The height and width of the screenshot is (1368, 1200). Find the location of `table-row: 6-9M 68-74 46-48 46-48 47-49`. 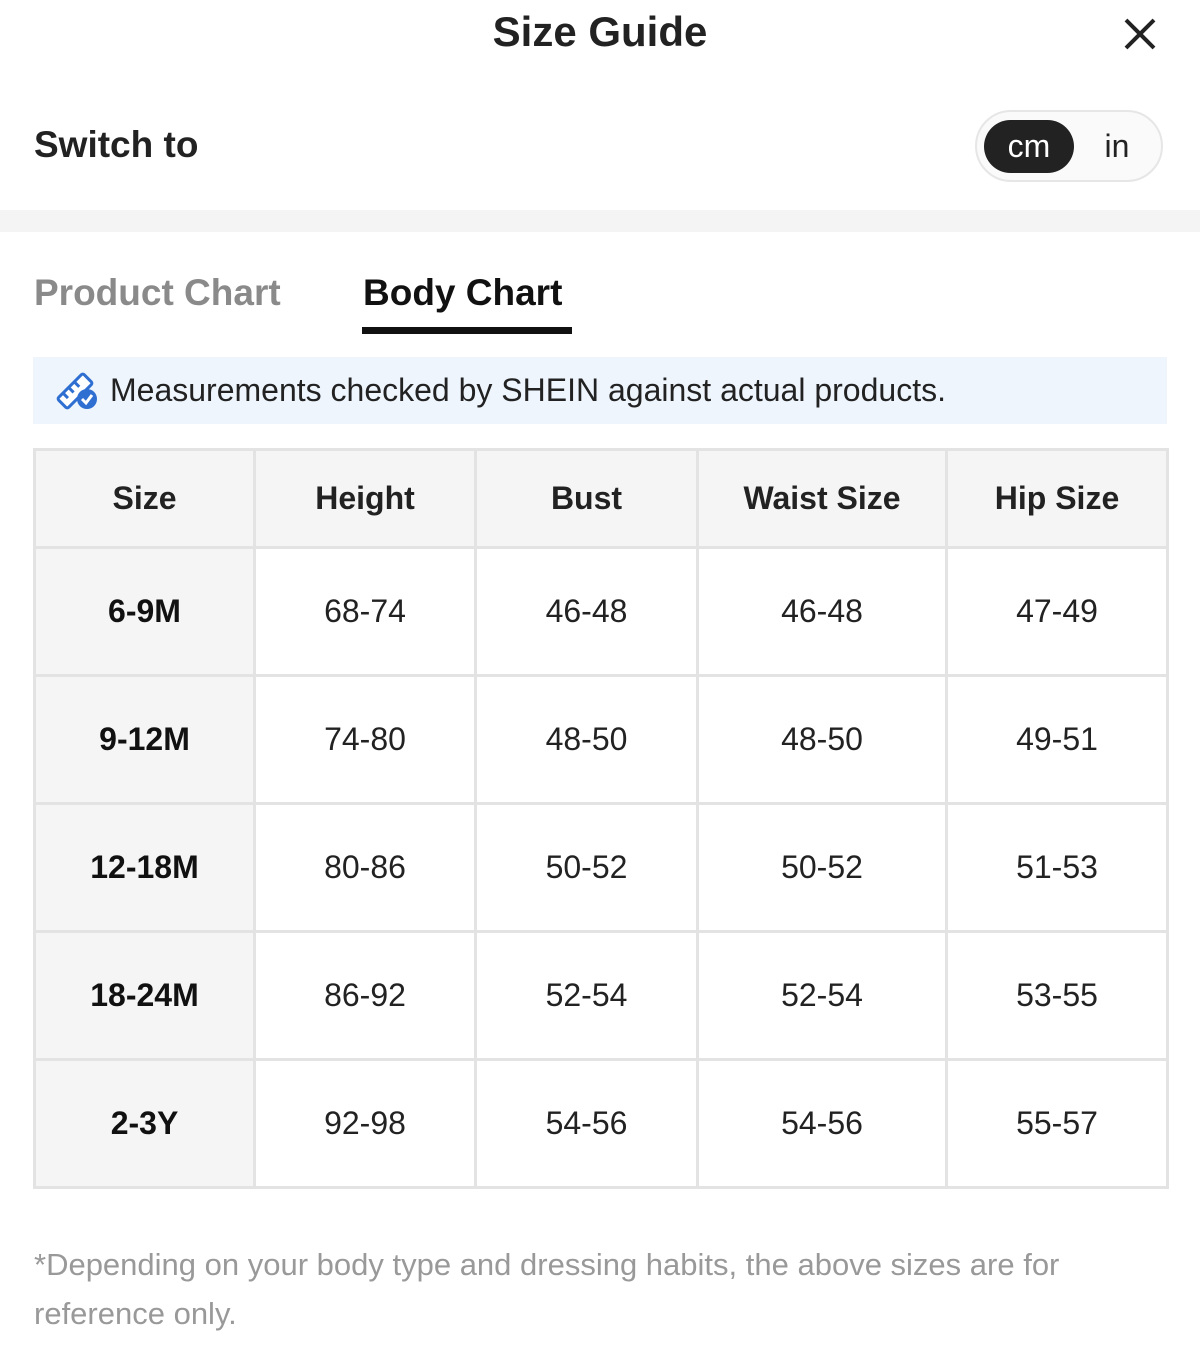

table-row: 6-9M 68-74 46-48 46-48 47-49 is located at coordinates (601, 611).